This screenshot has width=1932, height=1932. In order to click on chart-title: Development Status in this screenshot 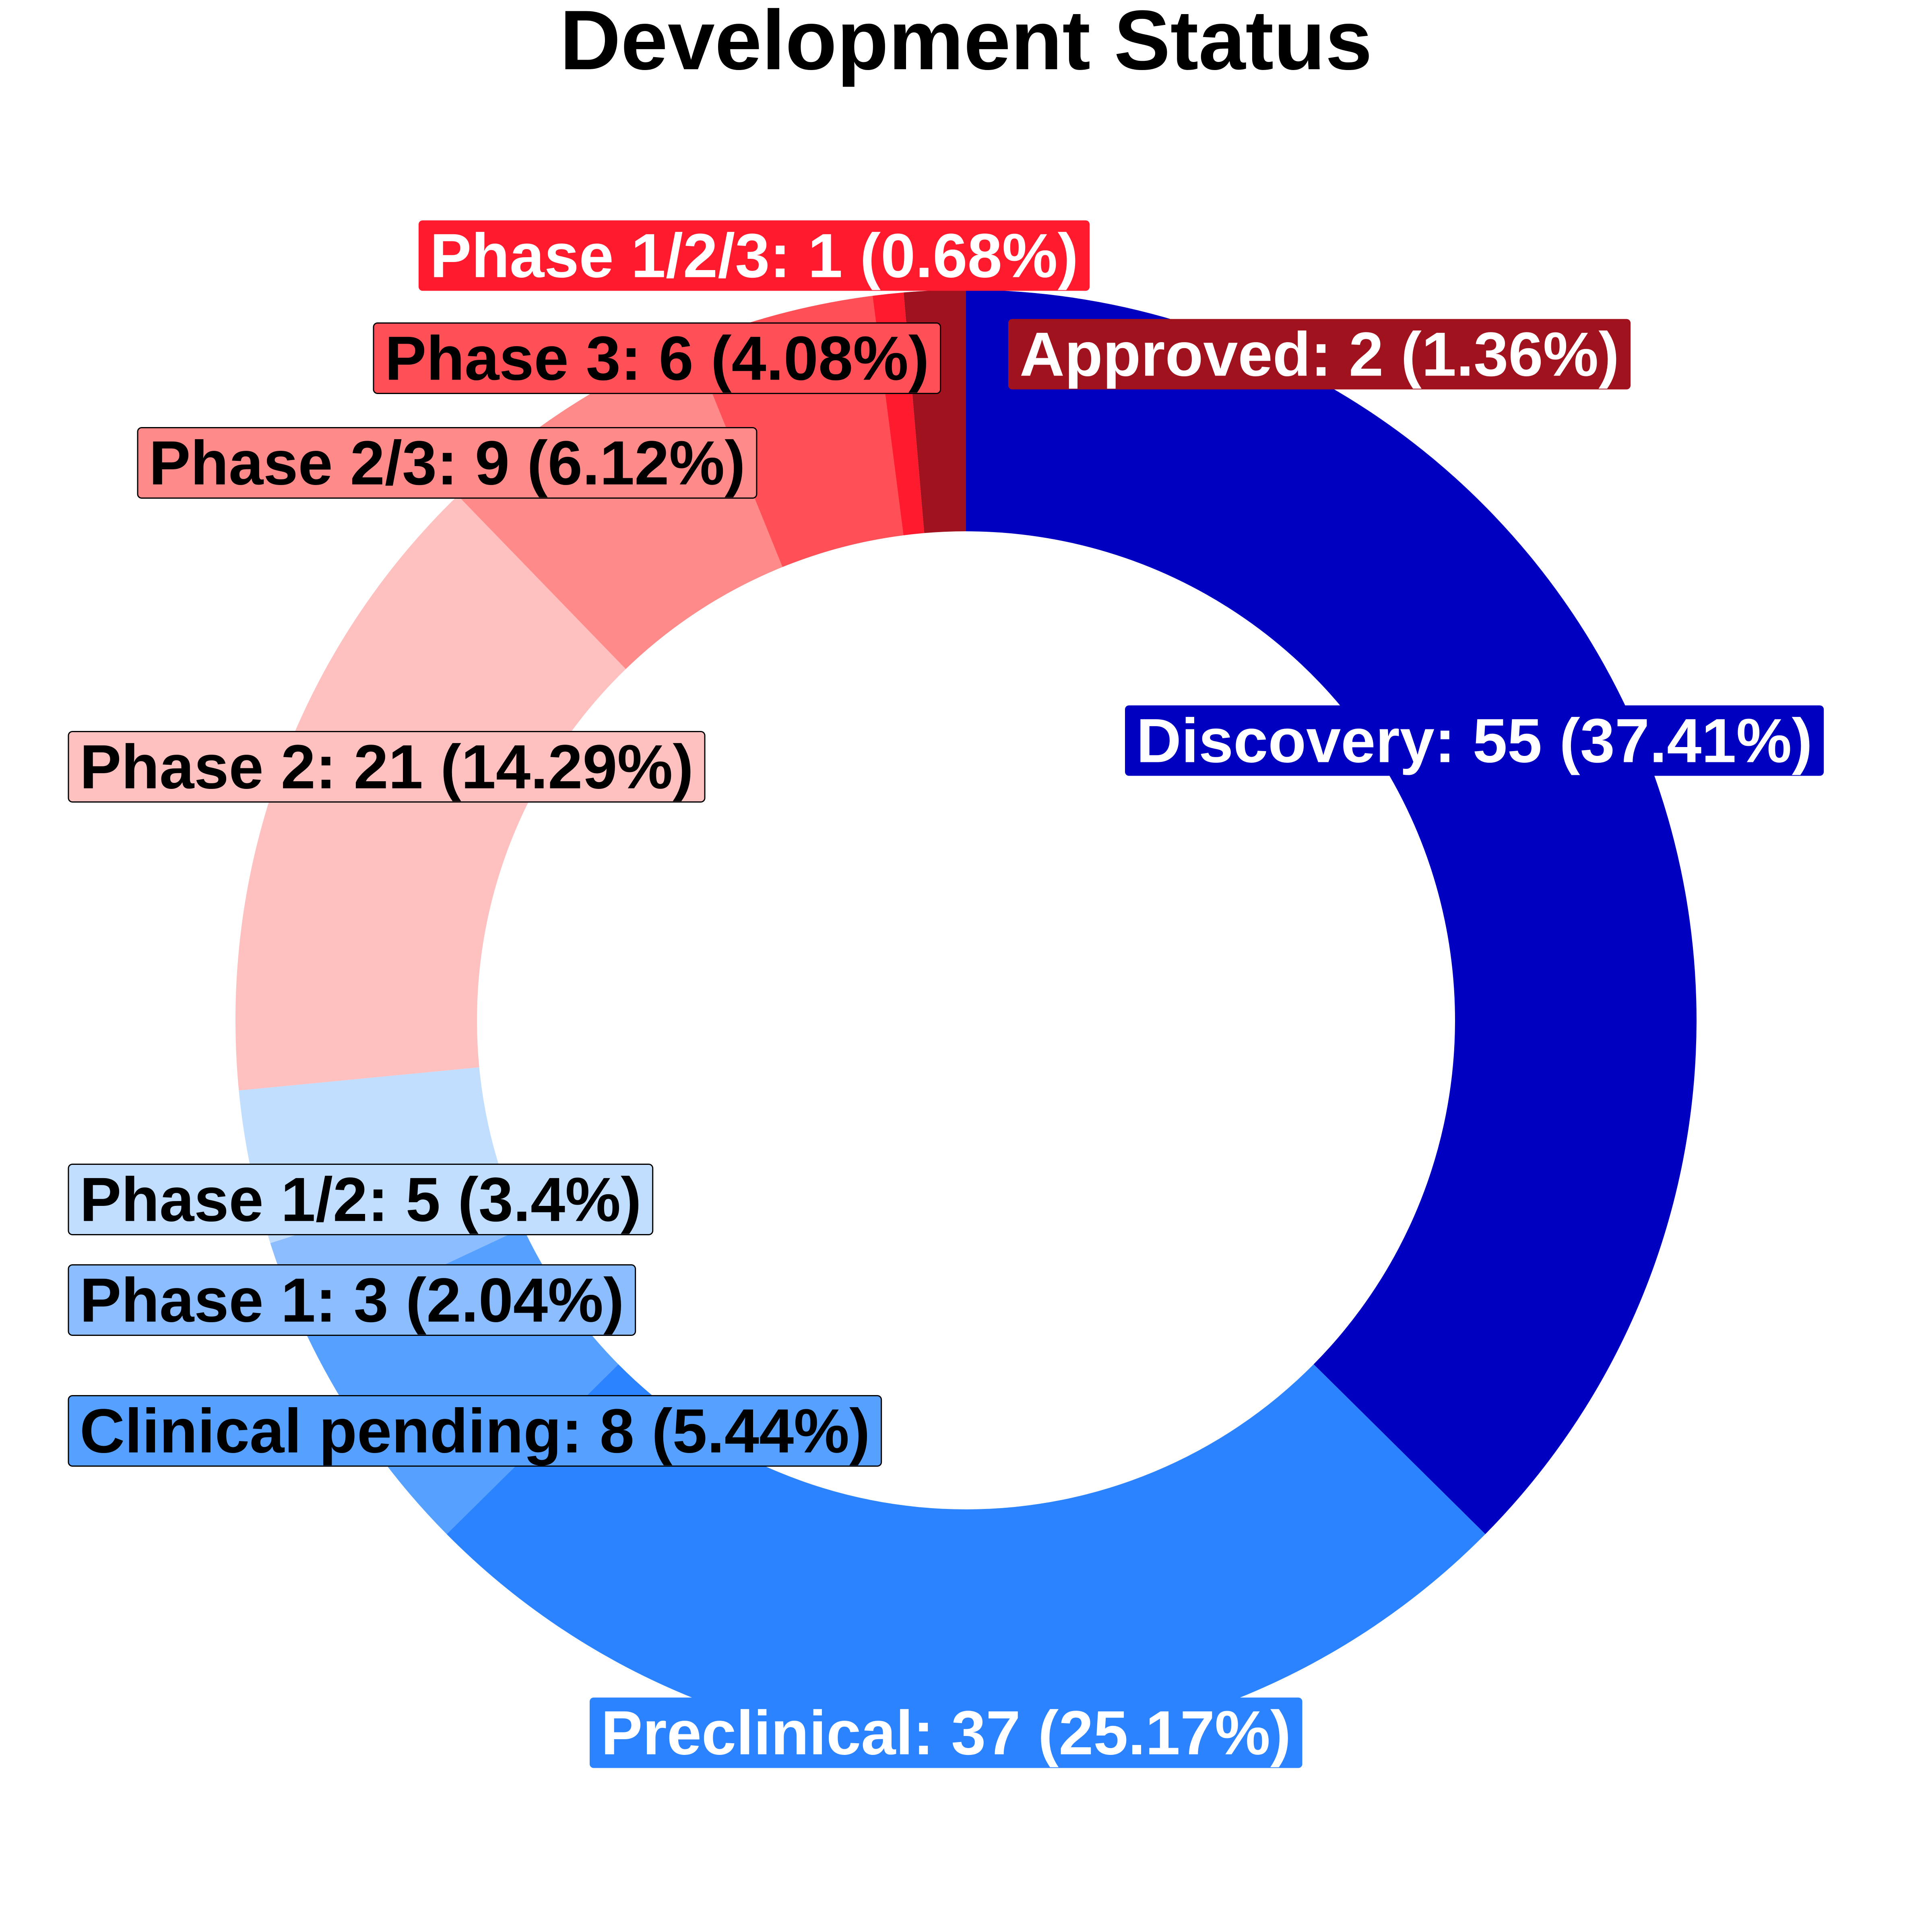, I will do `click(966, 43)`.